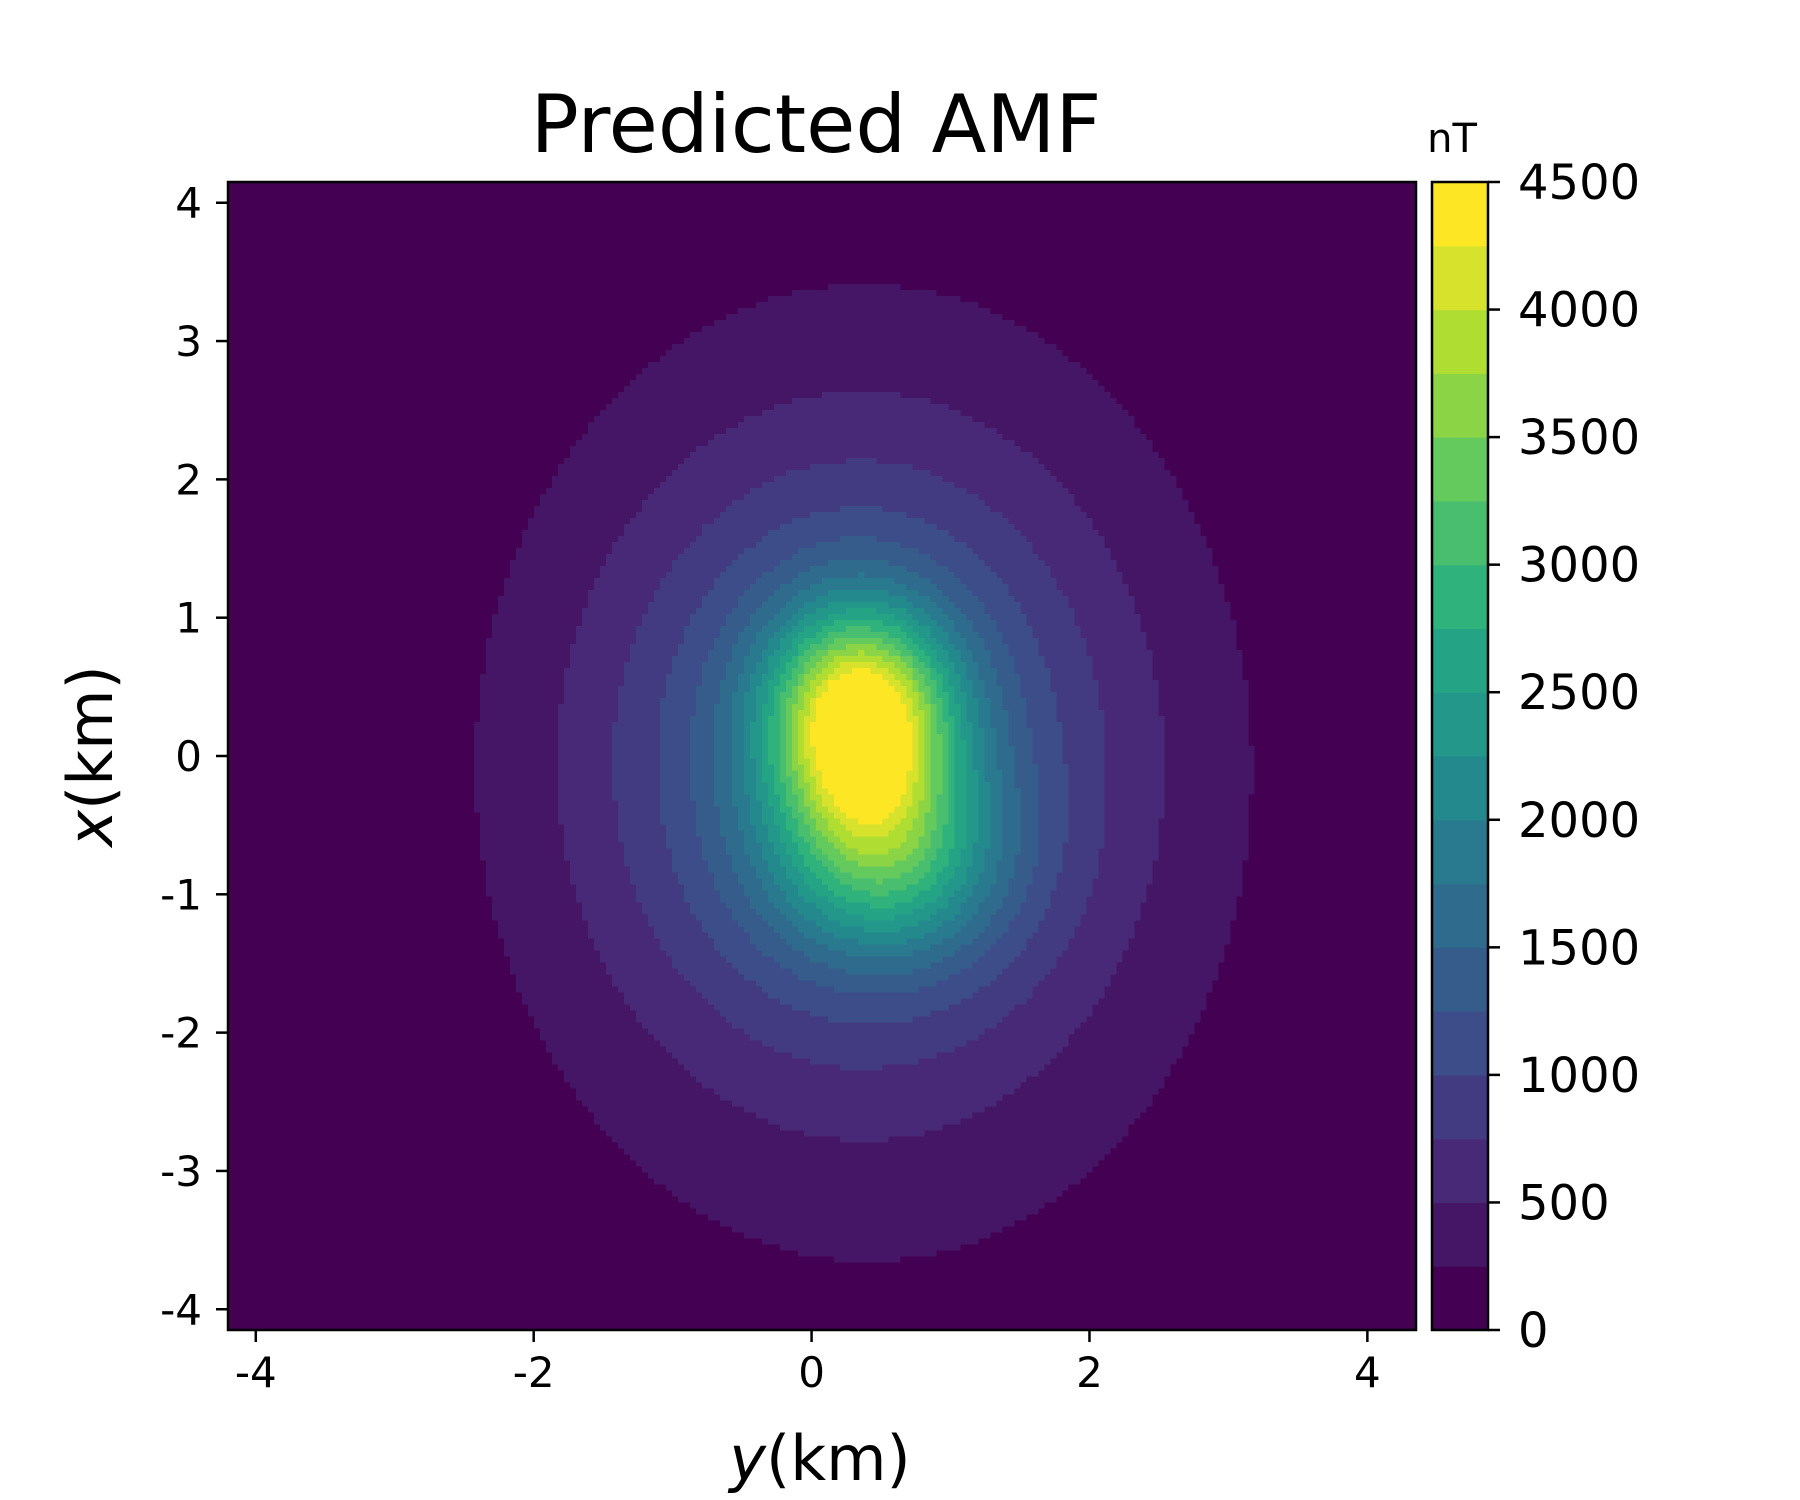 This screenshot has height=1500, width=1800. What do you see at coordinates (1564, 1203) in the screenshot?
I see `colorbar-tick-label: 500` at bounding box center [1564, 1203].